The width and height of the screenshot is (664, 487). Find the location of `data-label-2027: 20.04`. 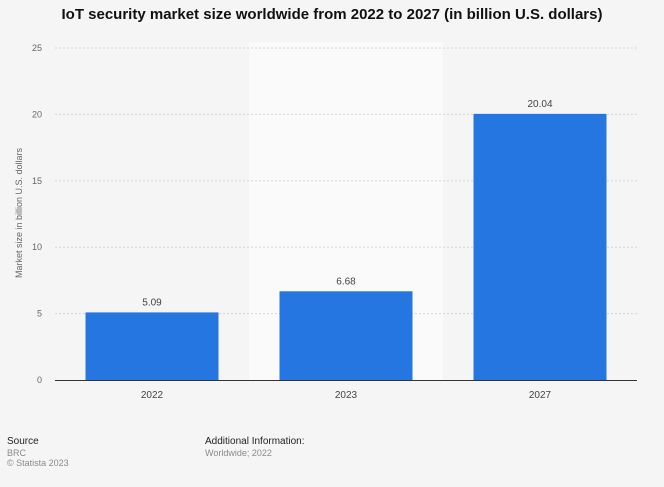

data-label-2027: 20.04 is located at coordinates (539, 104).